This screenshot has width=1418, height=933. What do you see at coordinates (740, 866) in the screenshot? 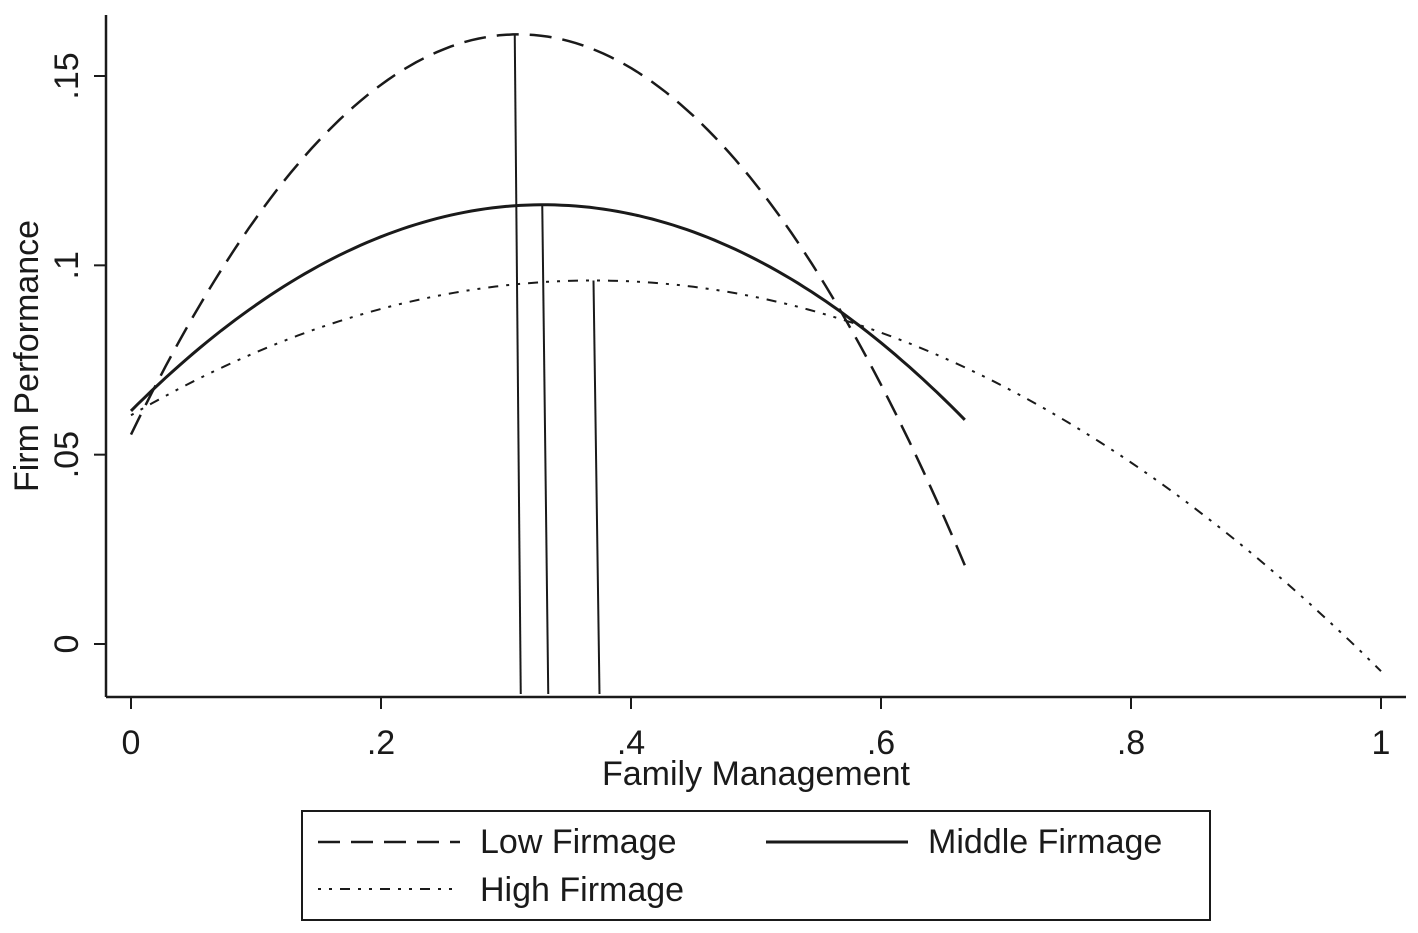
I see `legend-items: Low Firmage Middle Firmage High Firmage` at bounding box center [740, 866].